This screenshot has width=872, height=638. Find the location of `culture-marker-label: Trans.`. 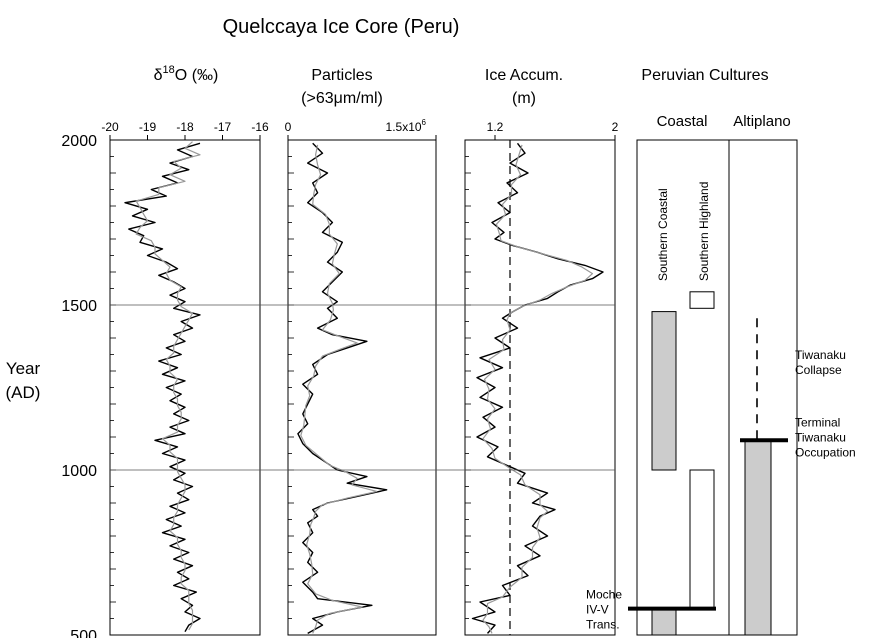

culture-marker-label: Trans. is located at coordinates (603, 625).